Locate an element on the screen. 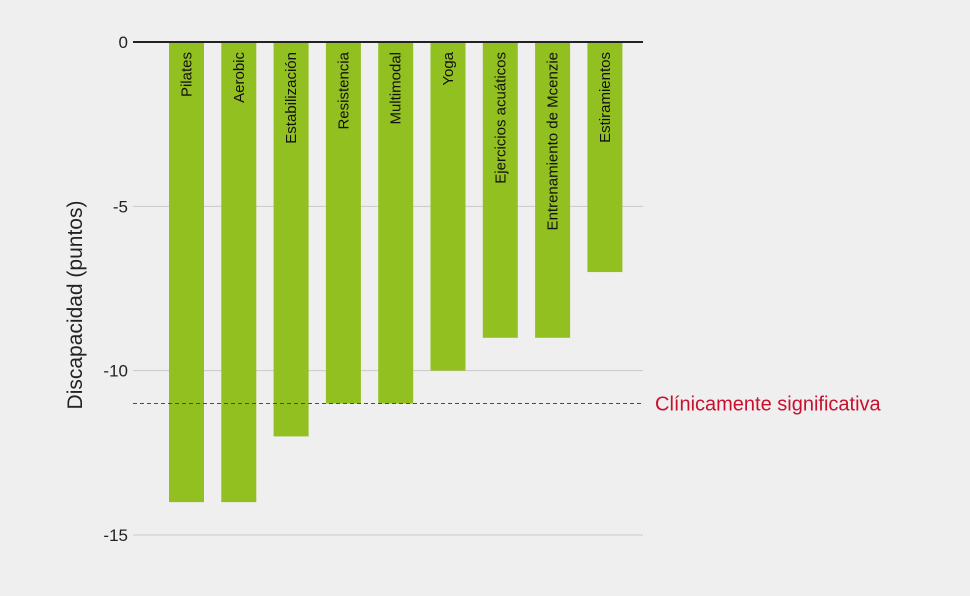  y-tick-label: 0 is located at coordinates (123, 42).